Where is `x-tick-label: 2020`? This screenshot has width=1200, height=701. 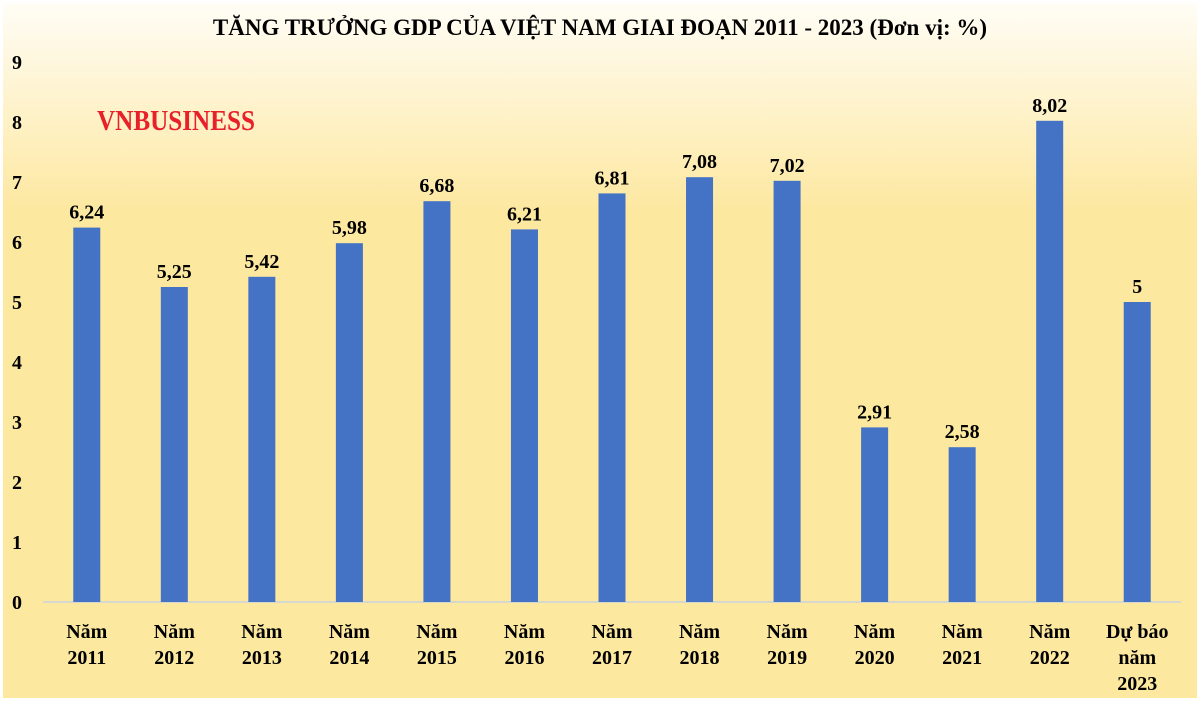
x-tick-label: 2020 is located at coordinates (875, 658).